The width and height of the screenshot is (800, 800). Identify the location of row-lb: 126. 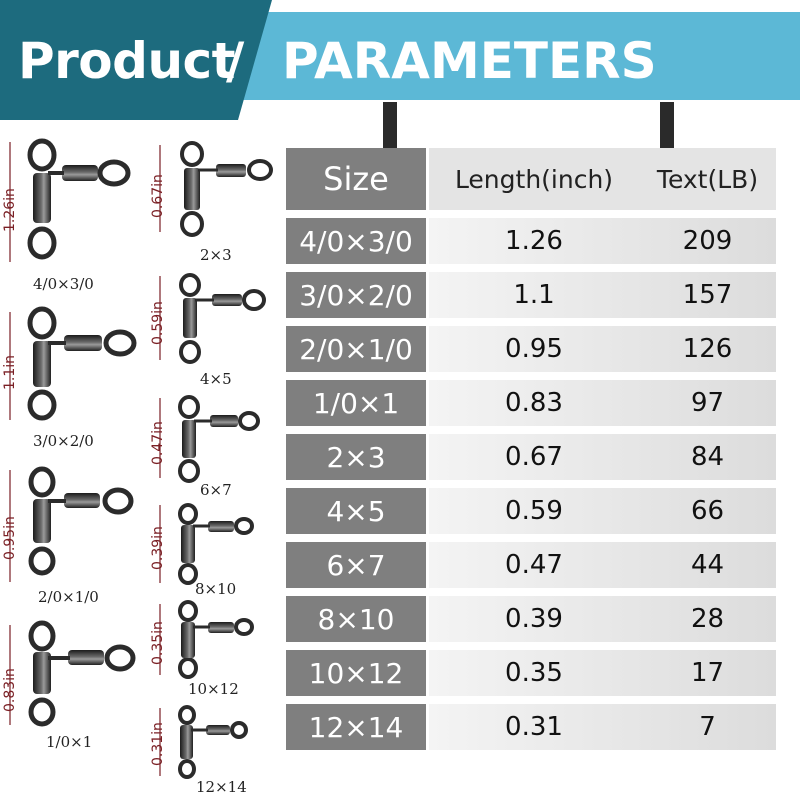
(707, 349).